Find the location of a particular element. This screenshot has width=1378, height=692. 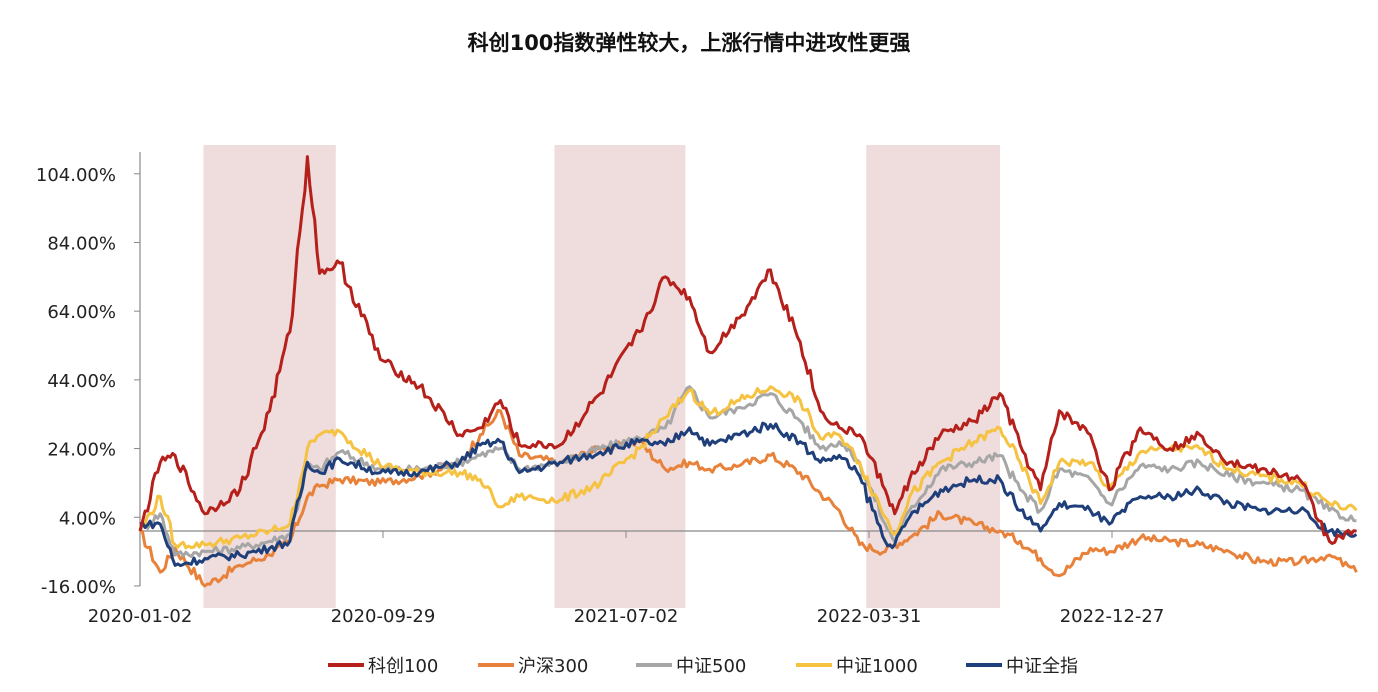

legend-label: 中证全指 is located at coordinates (1042, 666).